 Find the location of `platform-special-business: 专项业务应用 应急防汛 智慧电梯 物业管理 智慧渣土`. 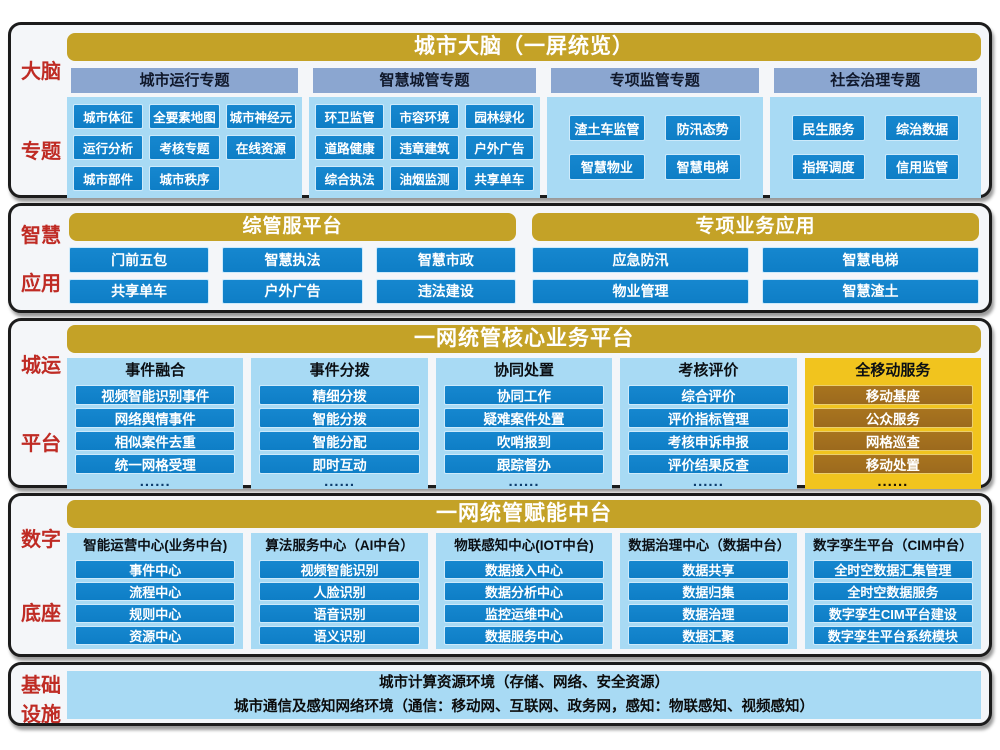

platform-special-business: 专项业务应用 应急防汛 智慧电梯 物业管理 智慧渣土 is located at coordinates (755, 258).